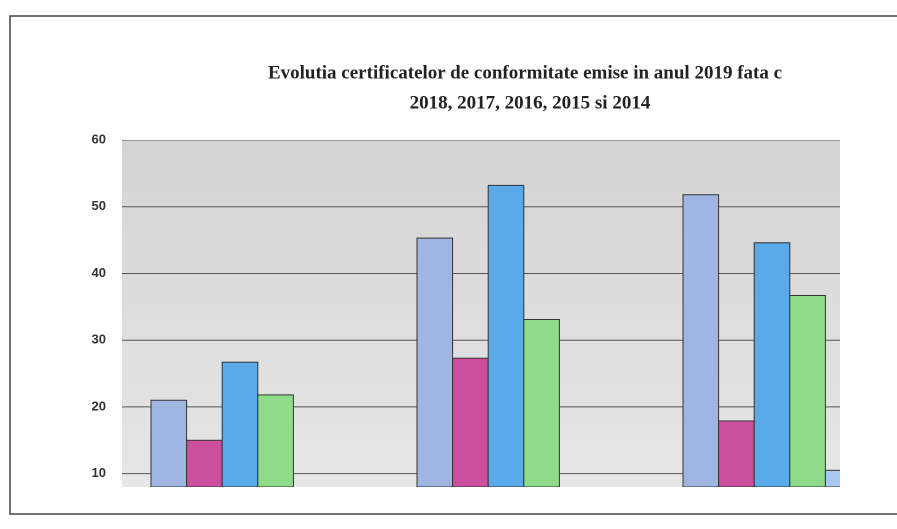 Image resolution: width=897 pixels, height=529 pixels. What do you see at coordinates (99, 405) in the screenshot?
I see `y-tick-label: 20` at bounding box center [99, 405].